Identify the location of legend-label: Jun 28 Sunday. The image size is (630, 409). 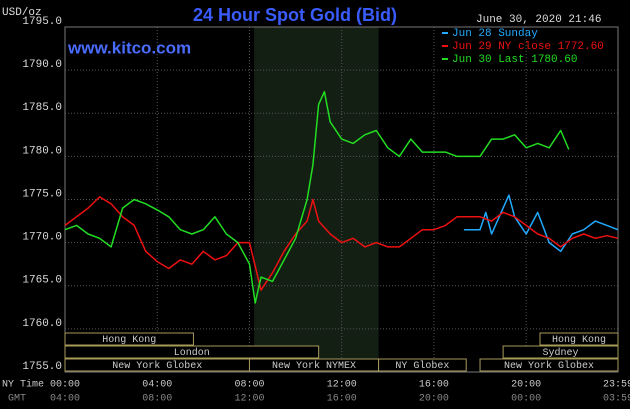
(495, 34).